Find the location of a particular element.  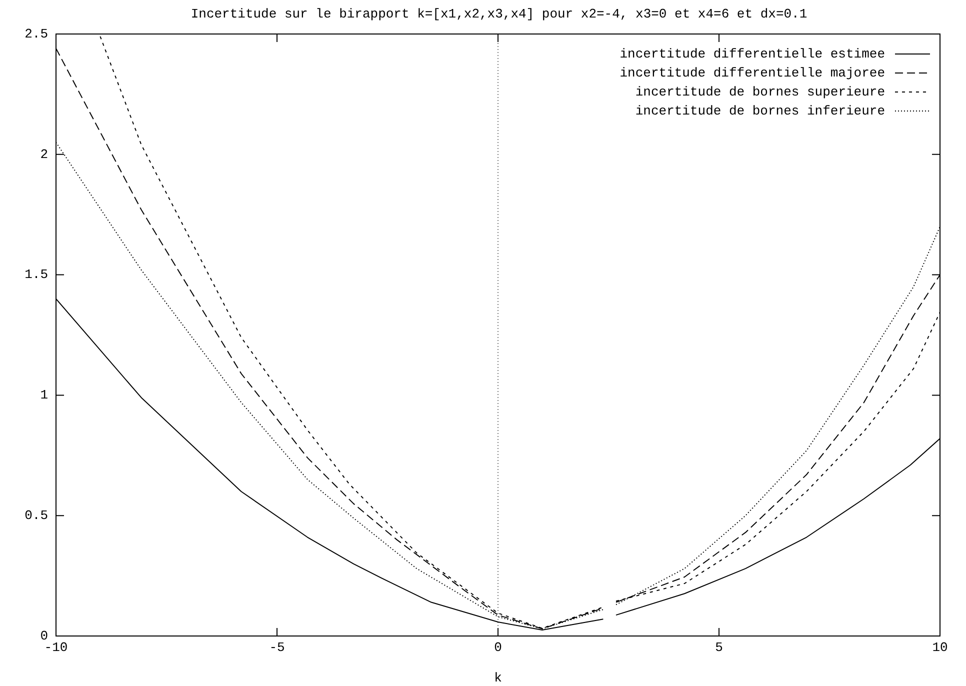

y-tick-label: 2.5 is located at coordinates (36, 34).